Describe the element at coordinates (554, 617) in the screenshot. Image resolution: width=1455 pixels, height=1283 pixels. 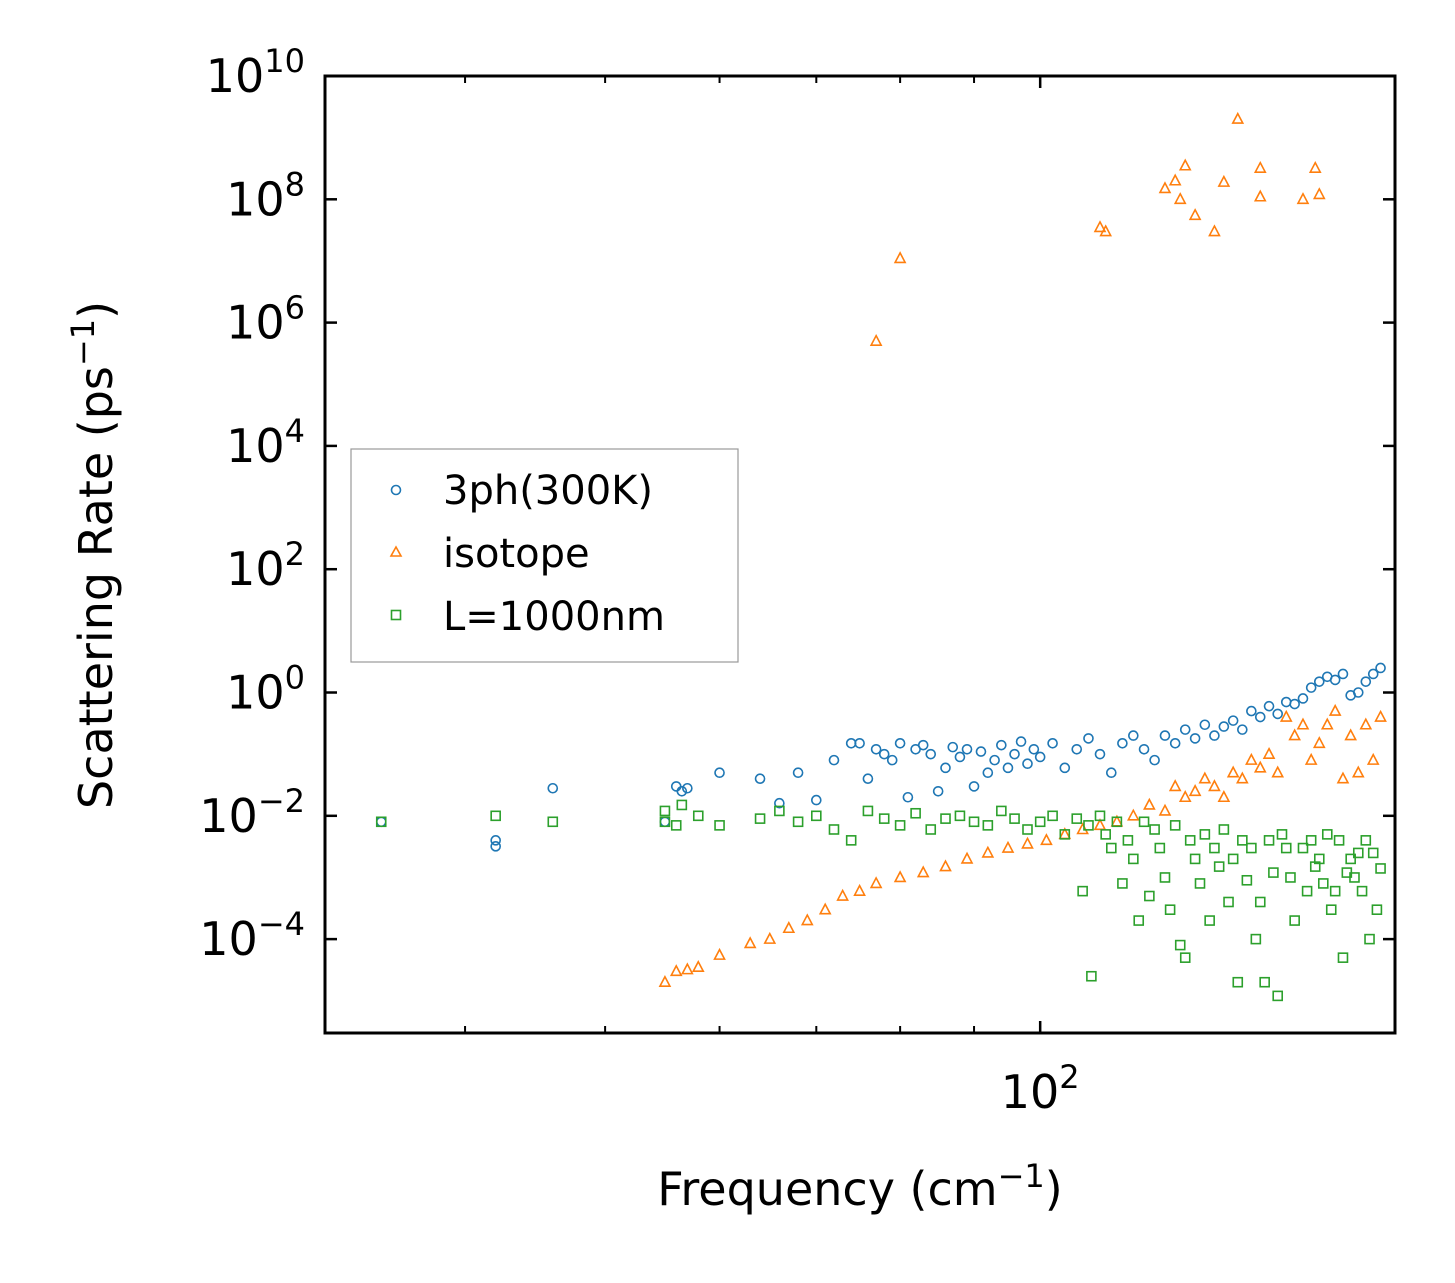
I see `legend-label-boundary: L=1000nm` at that location.